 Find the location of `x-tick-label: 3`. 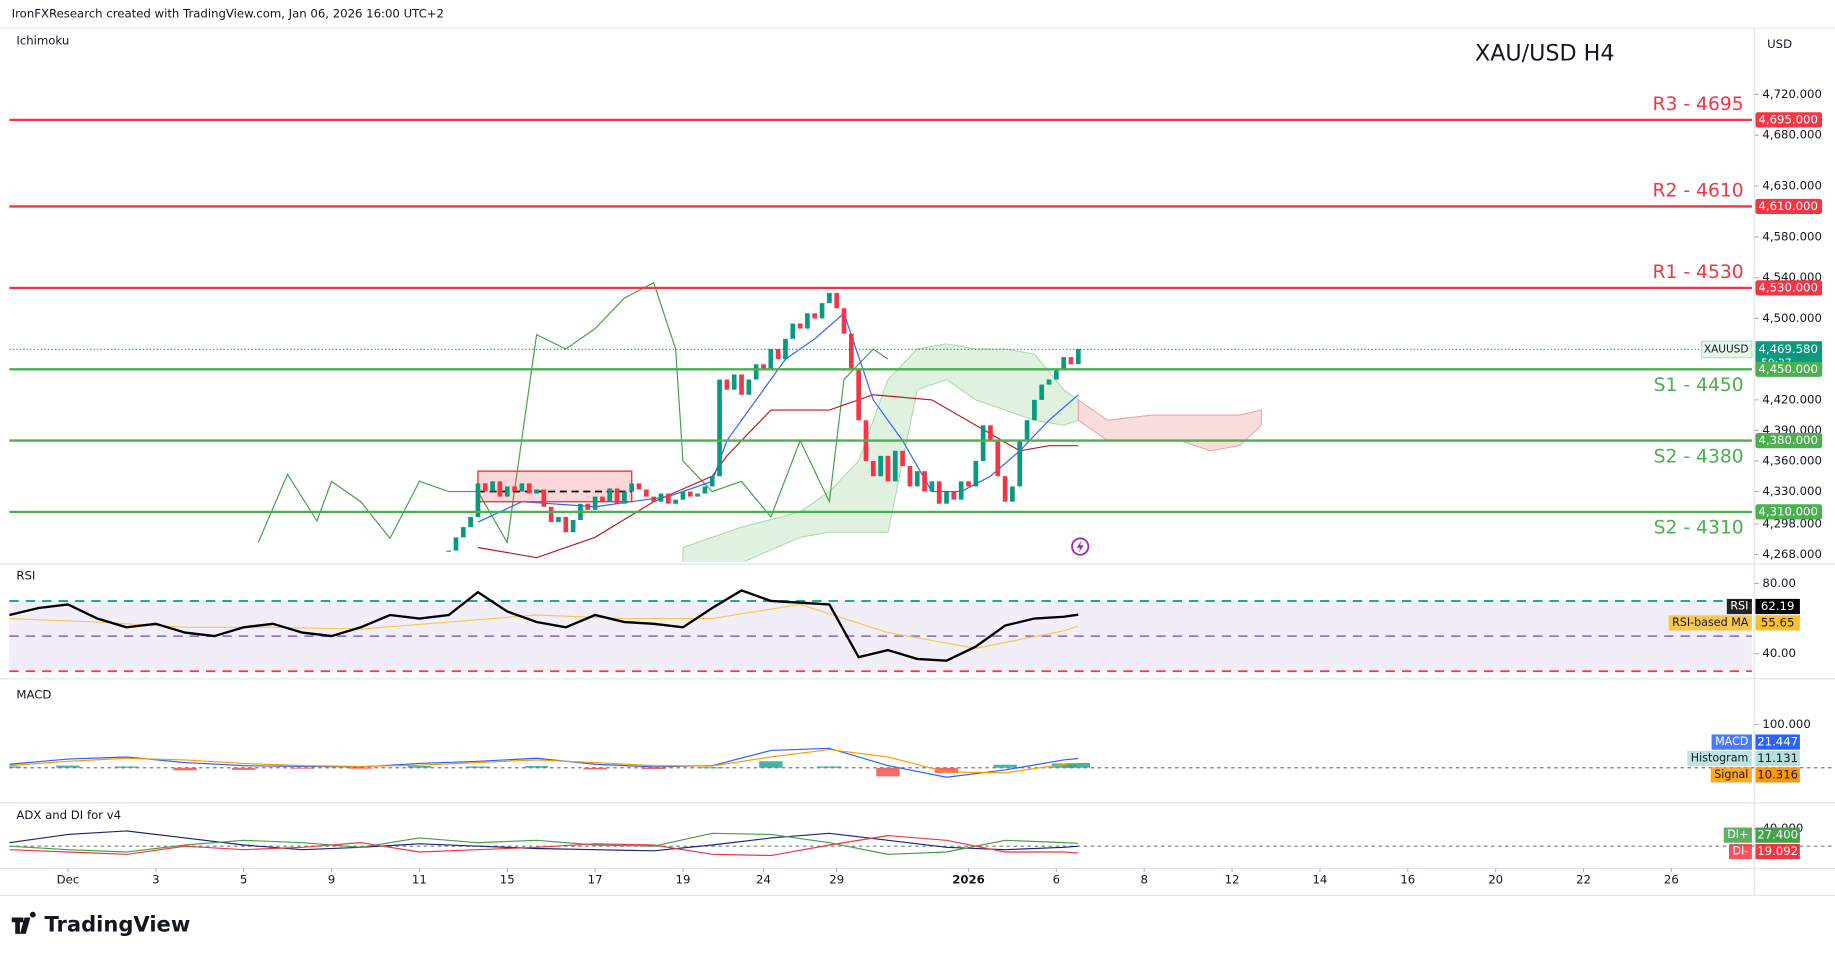

x-tick-label: 3 is located at coordinates (155, 880).